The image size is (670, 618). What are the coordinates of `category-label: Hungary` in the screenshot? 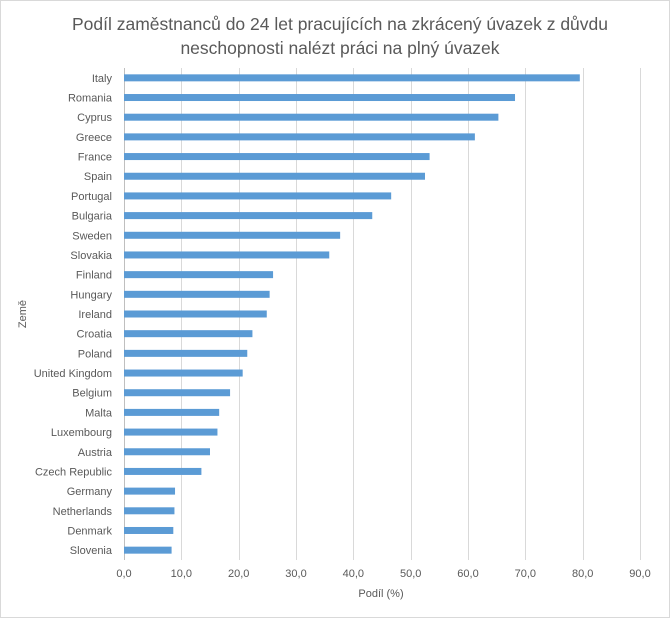 It's located at (91, 295).